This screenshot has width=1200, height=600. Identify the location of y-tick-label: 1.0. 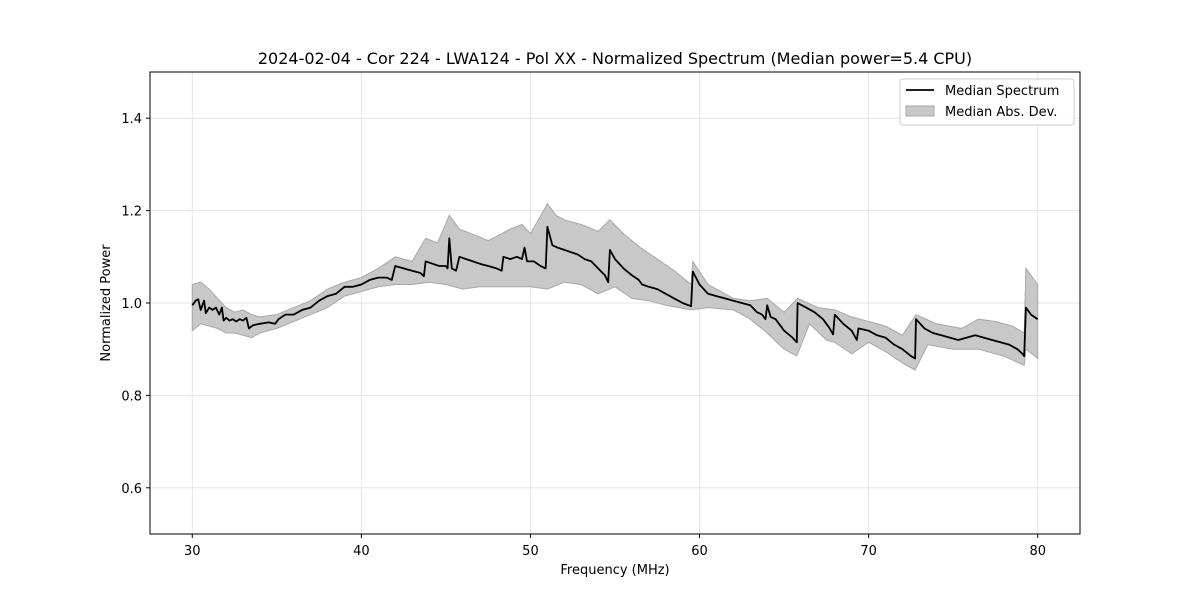
(131, 304).